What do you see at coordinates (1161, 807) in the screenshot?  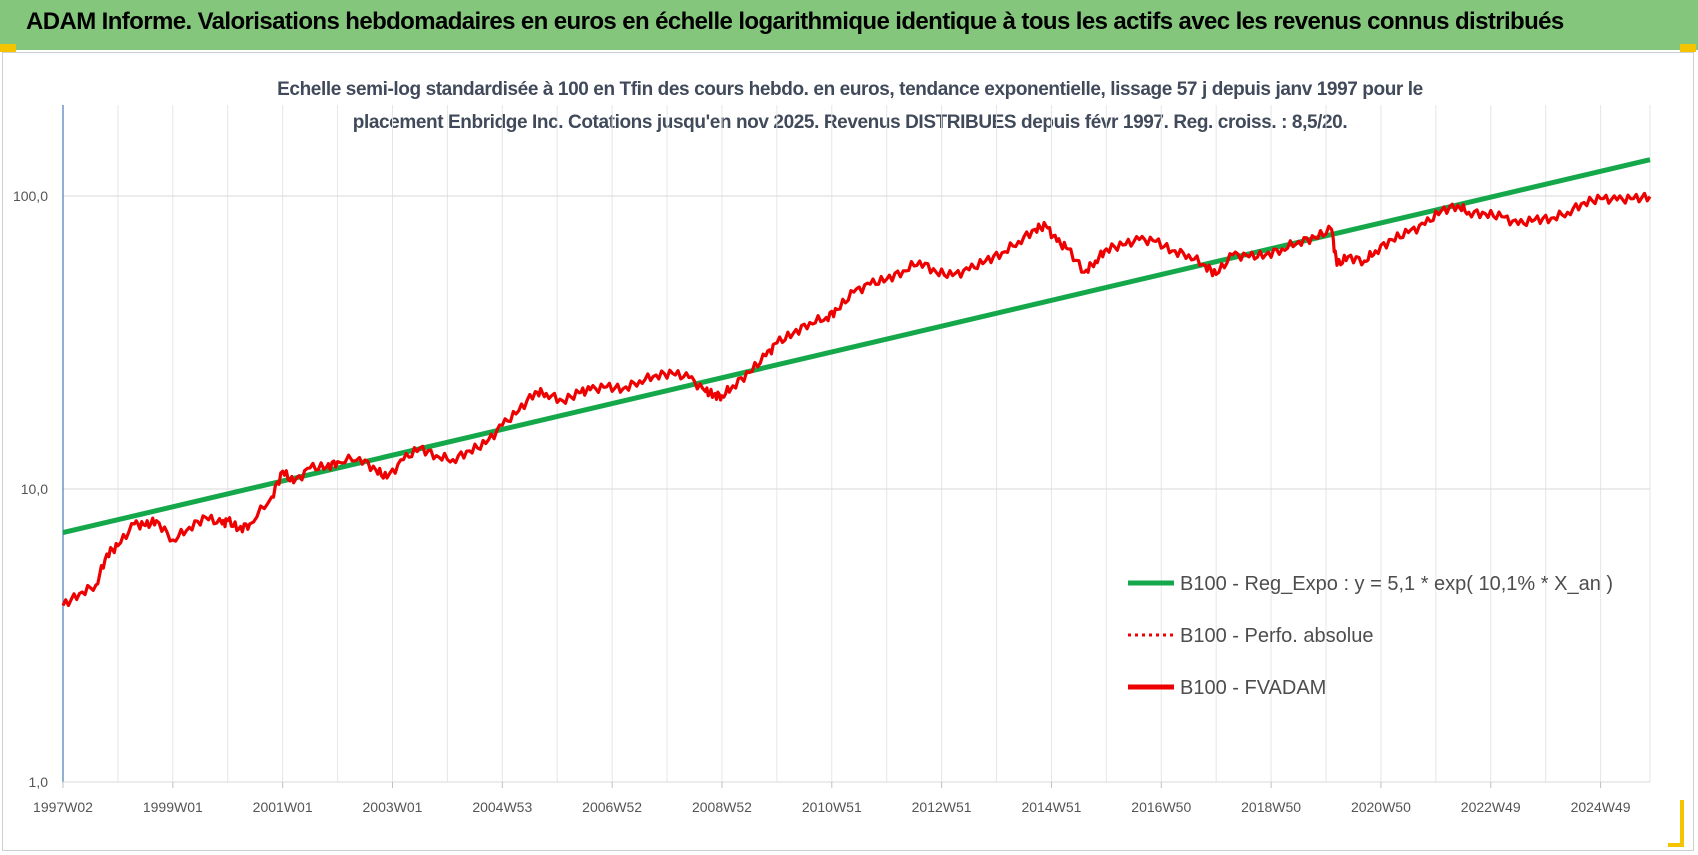 I see `x-tick-label: 2016W50` at bounding box center [1161, 807].